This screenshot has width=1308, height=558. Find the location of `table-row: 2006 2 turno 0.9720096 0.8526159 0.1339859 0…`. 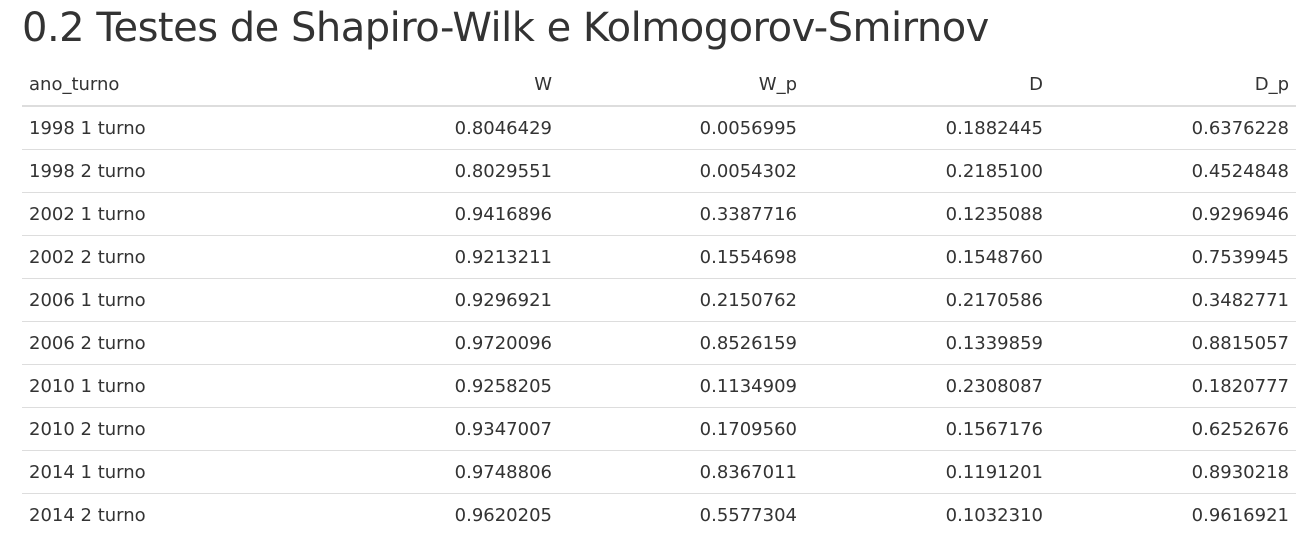

table-row: 2006 2 turno 0.9720096 0.8526159 0.1339859 0… is located at coordinates (659, 343).